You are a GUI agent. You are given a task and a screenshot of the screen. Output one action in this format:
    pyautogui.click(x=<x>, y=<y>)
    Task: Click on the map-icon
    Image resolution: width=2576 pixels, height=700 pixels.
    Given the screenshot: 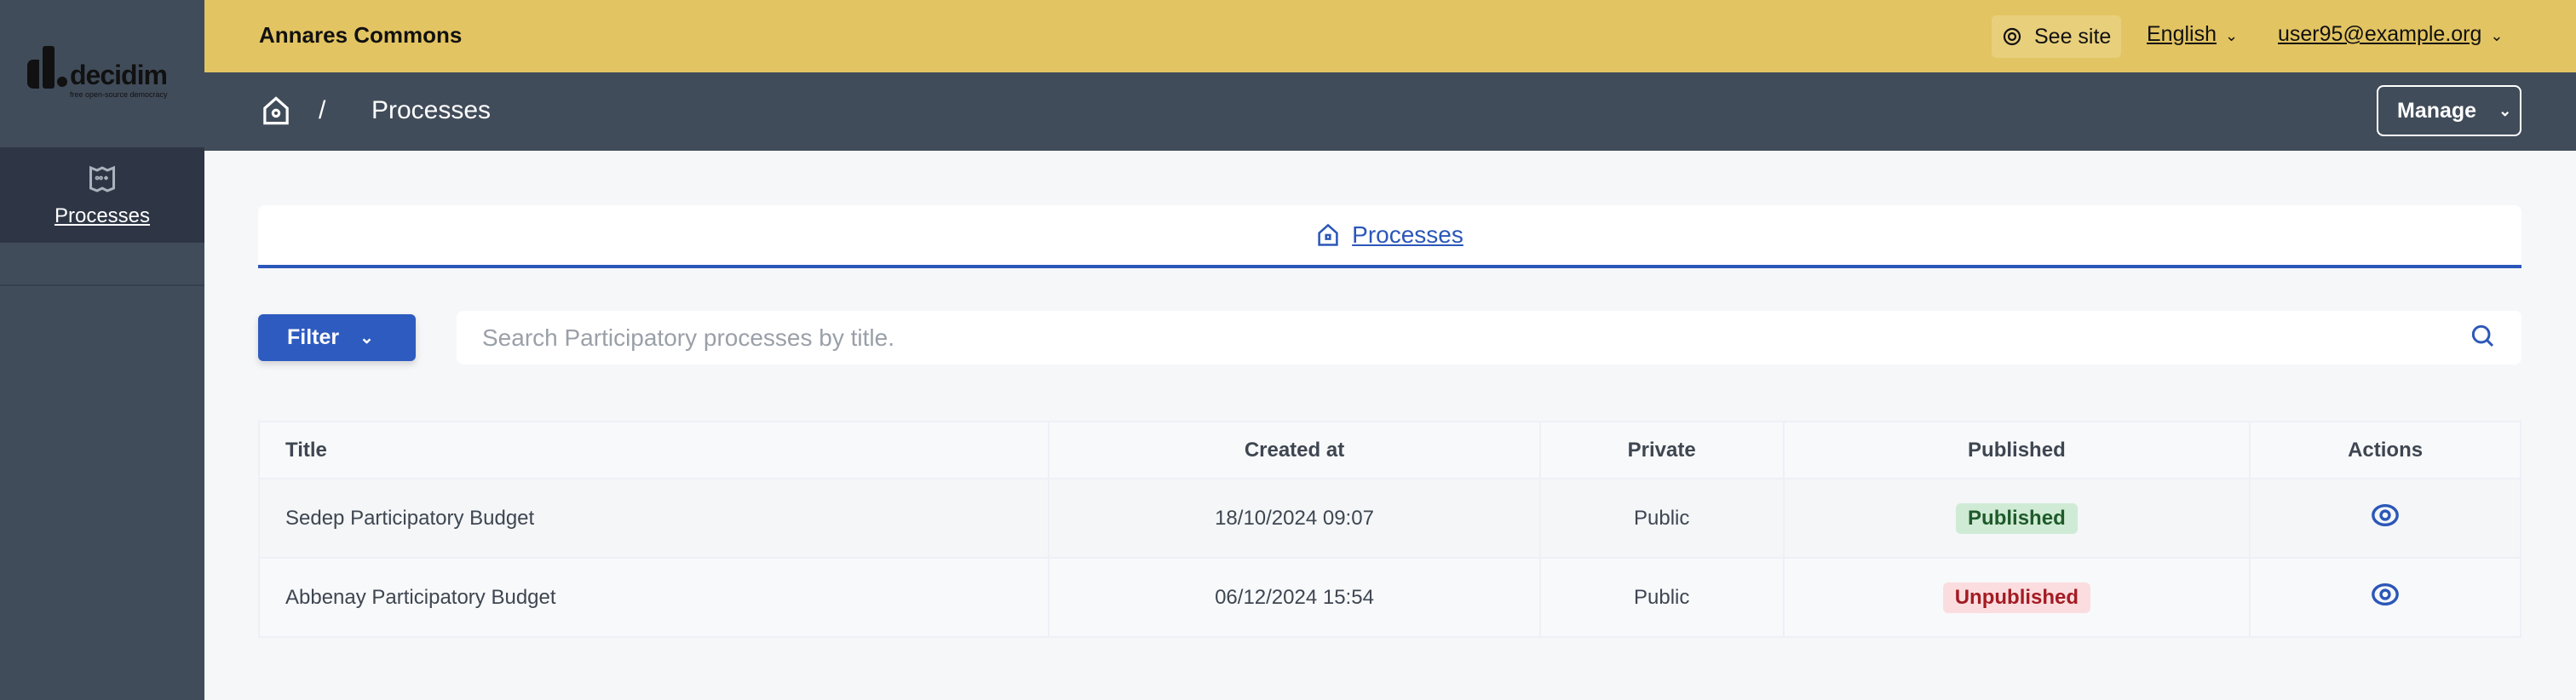 What is the action you would take?
    pyautogui.click(x=102, y=178)
    